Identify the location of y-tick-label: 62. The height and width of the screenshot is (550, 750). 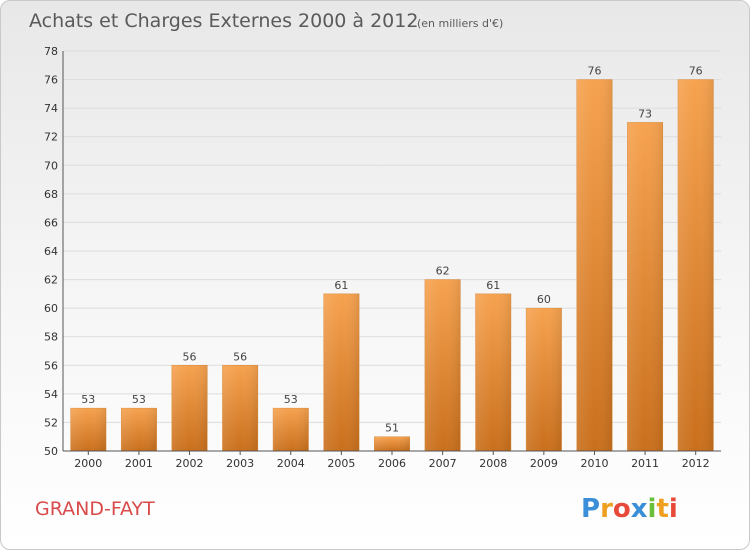
(51, 280).